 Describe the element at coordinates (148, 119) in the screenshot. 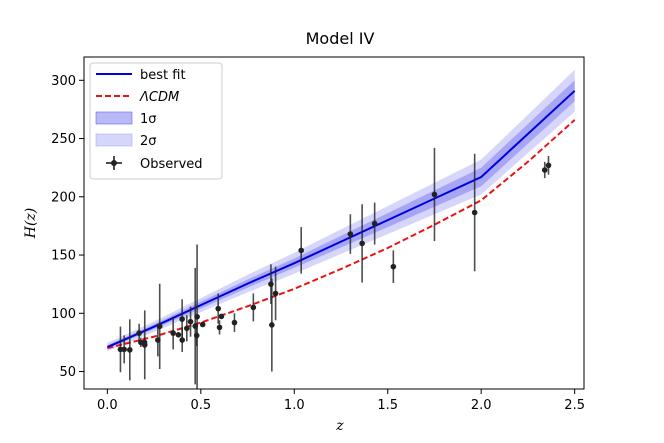

I see `legend-1sigma-label: 1σ` at that location.